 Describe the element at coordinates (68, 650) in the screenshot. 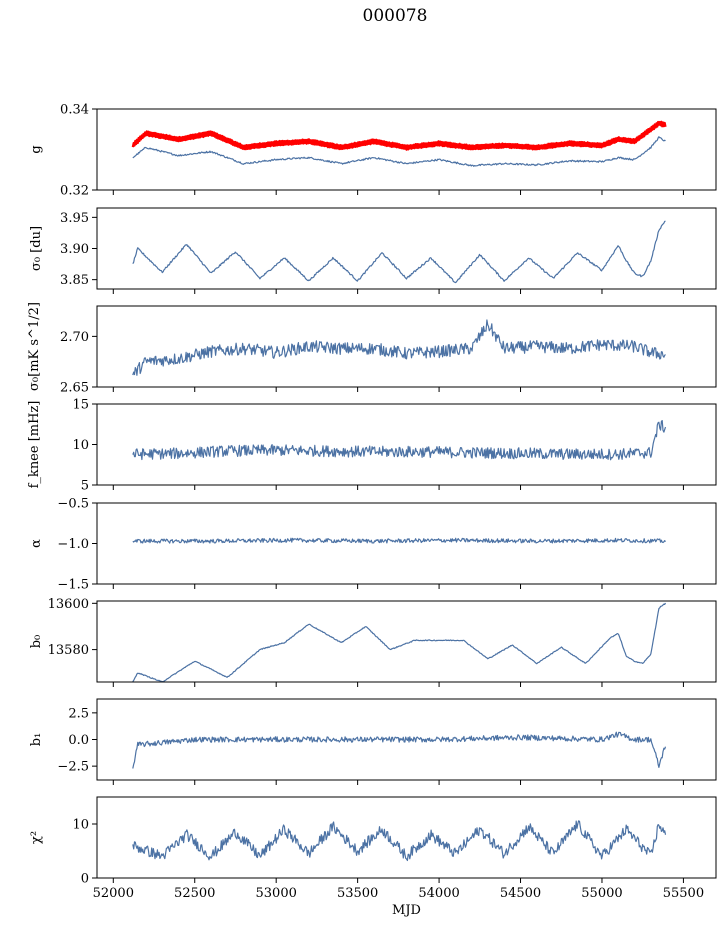

I see `y-tick-label: 13580` at that location.